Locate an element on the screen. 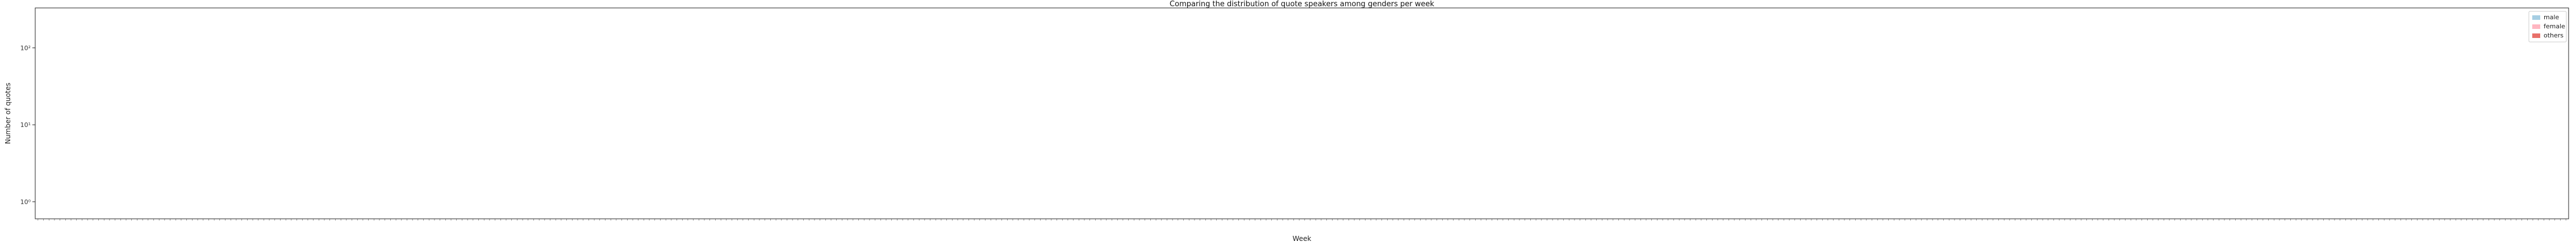  legend: male female others is located at coordinates (2548, 27).